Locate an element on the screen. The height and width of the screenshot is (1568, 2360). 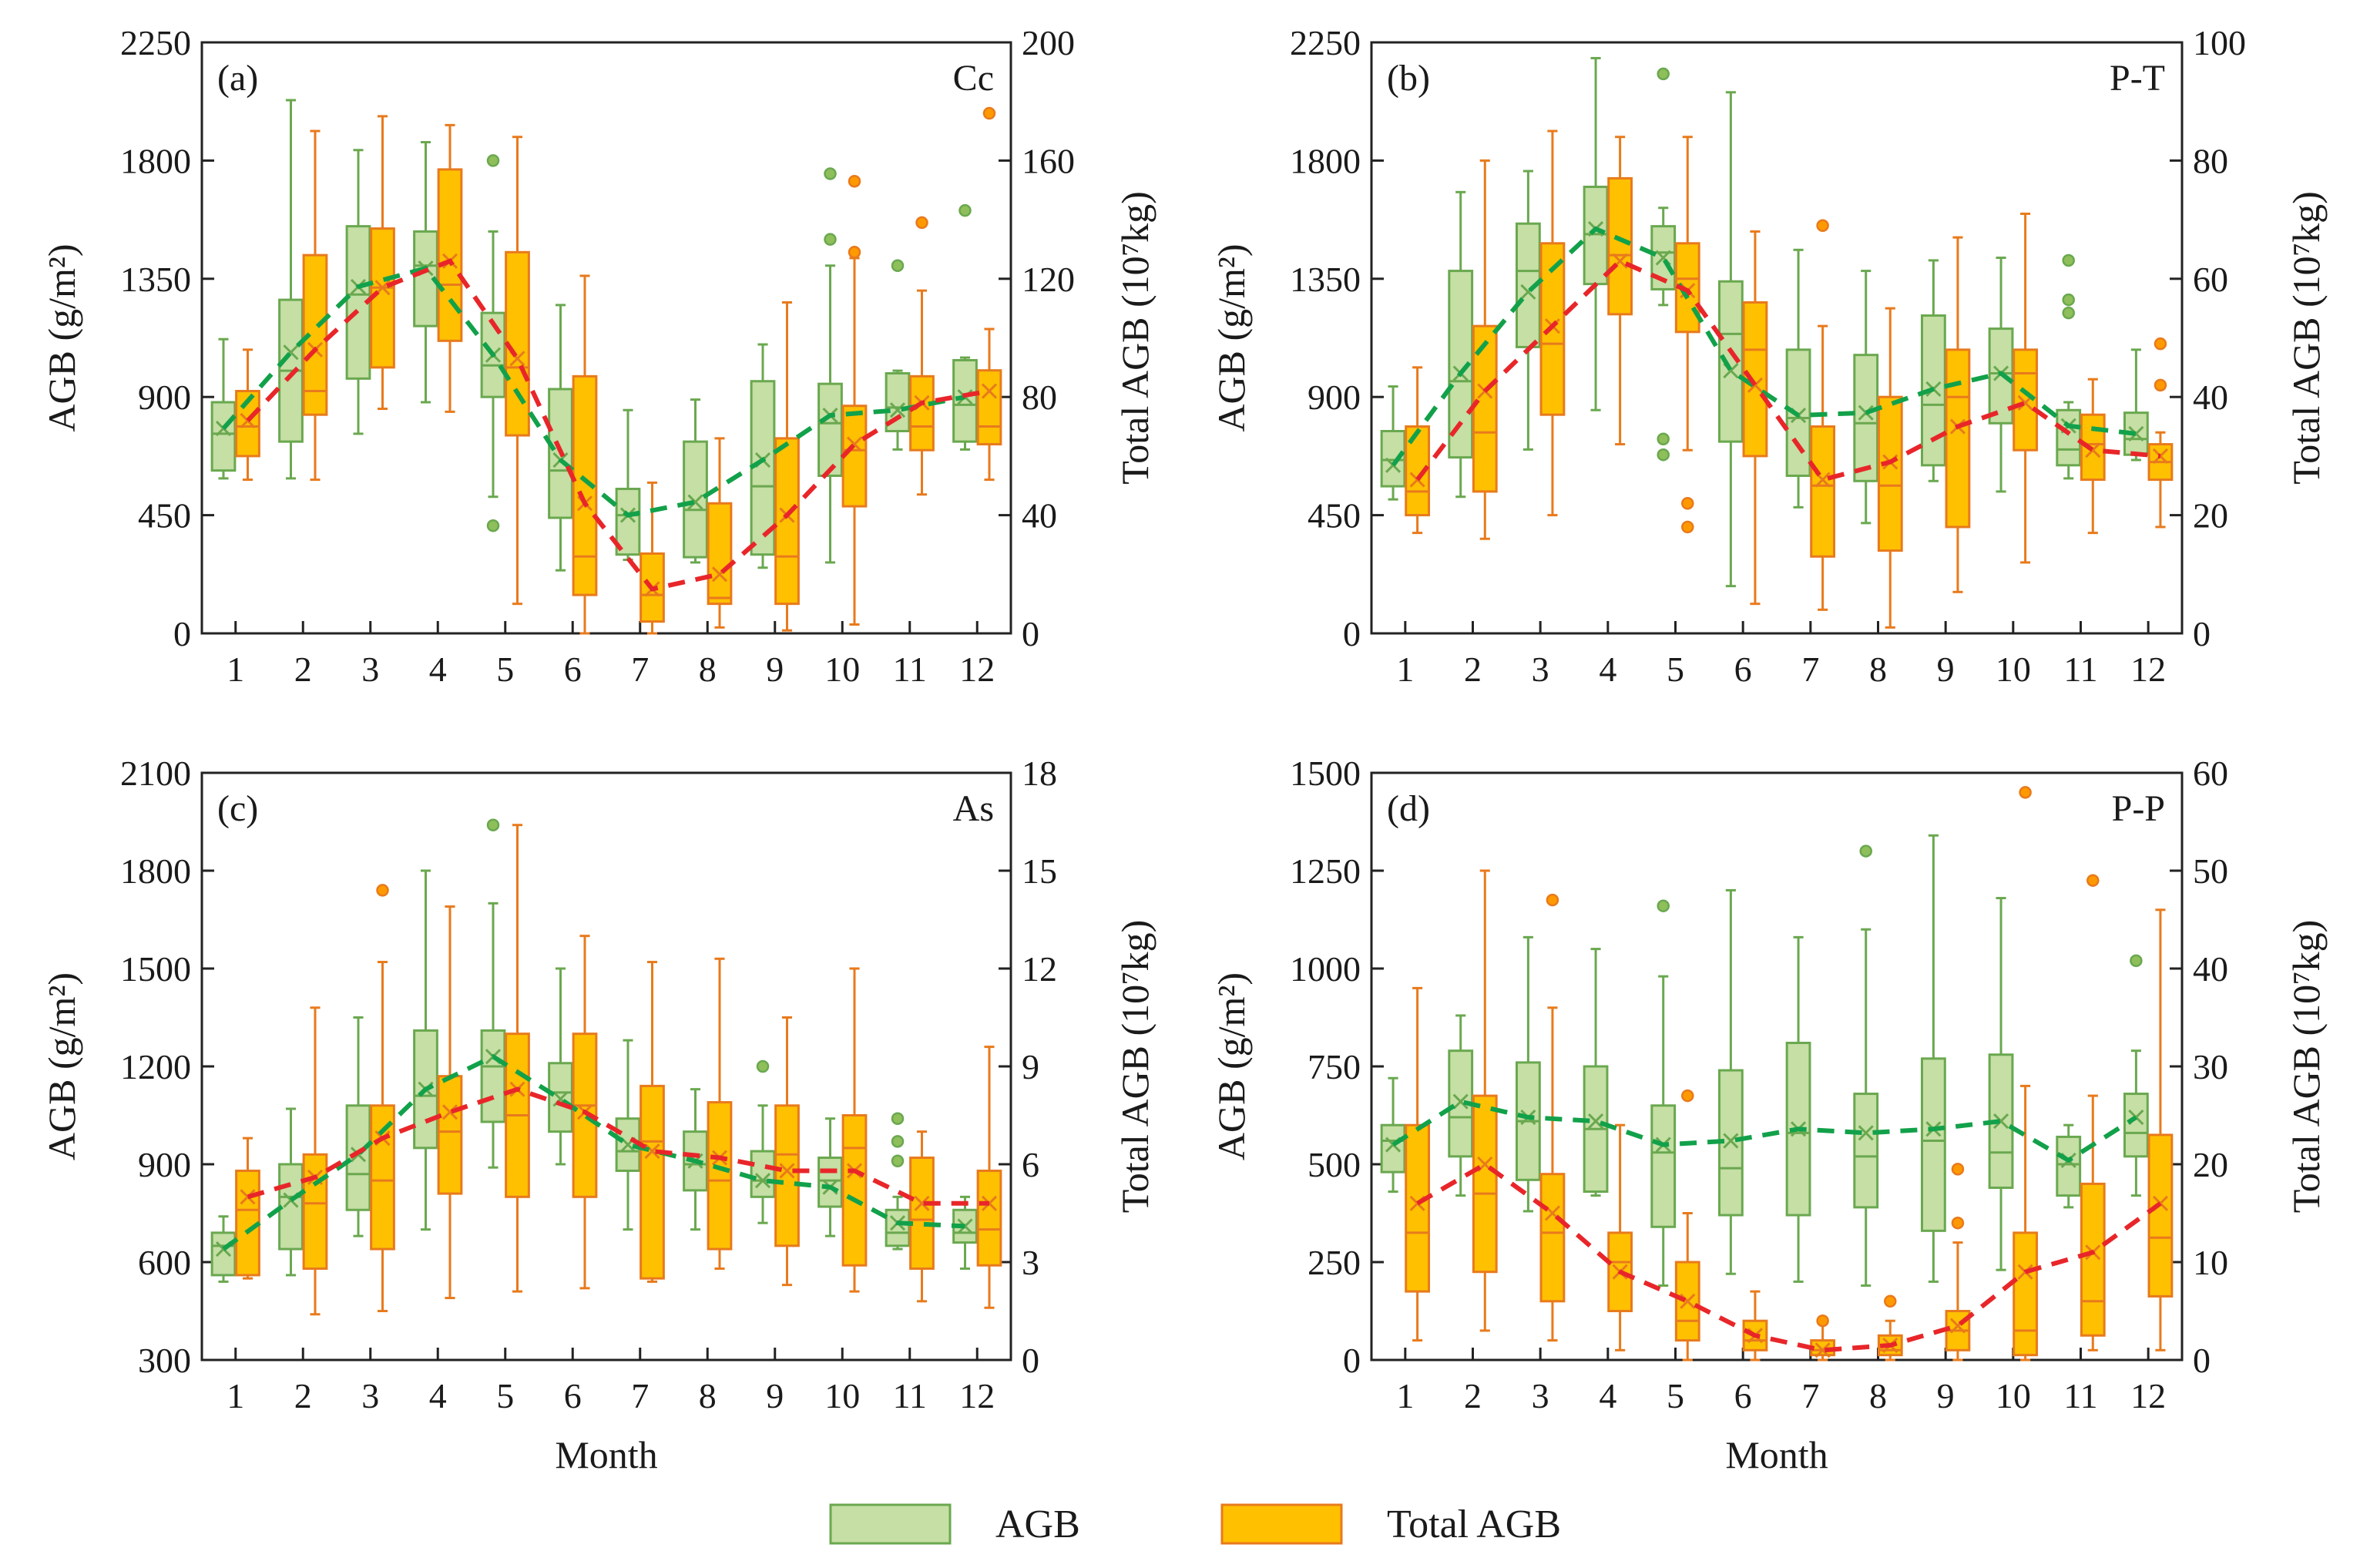
y-left-tick-label: 250 is located at coordinates (1334, 1262).